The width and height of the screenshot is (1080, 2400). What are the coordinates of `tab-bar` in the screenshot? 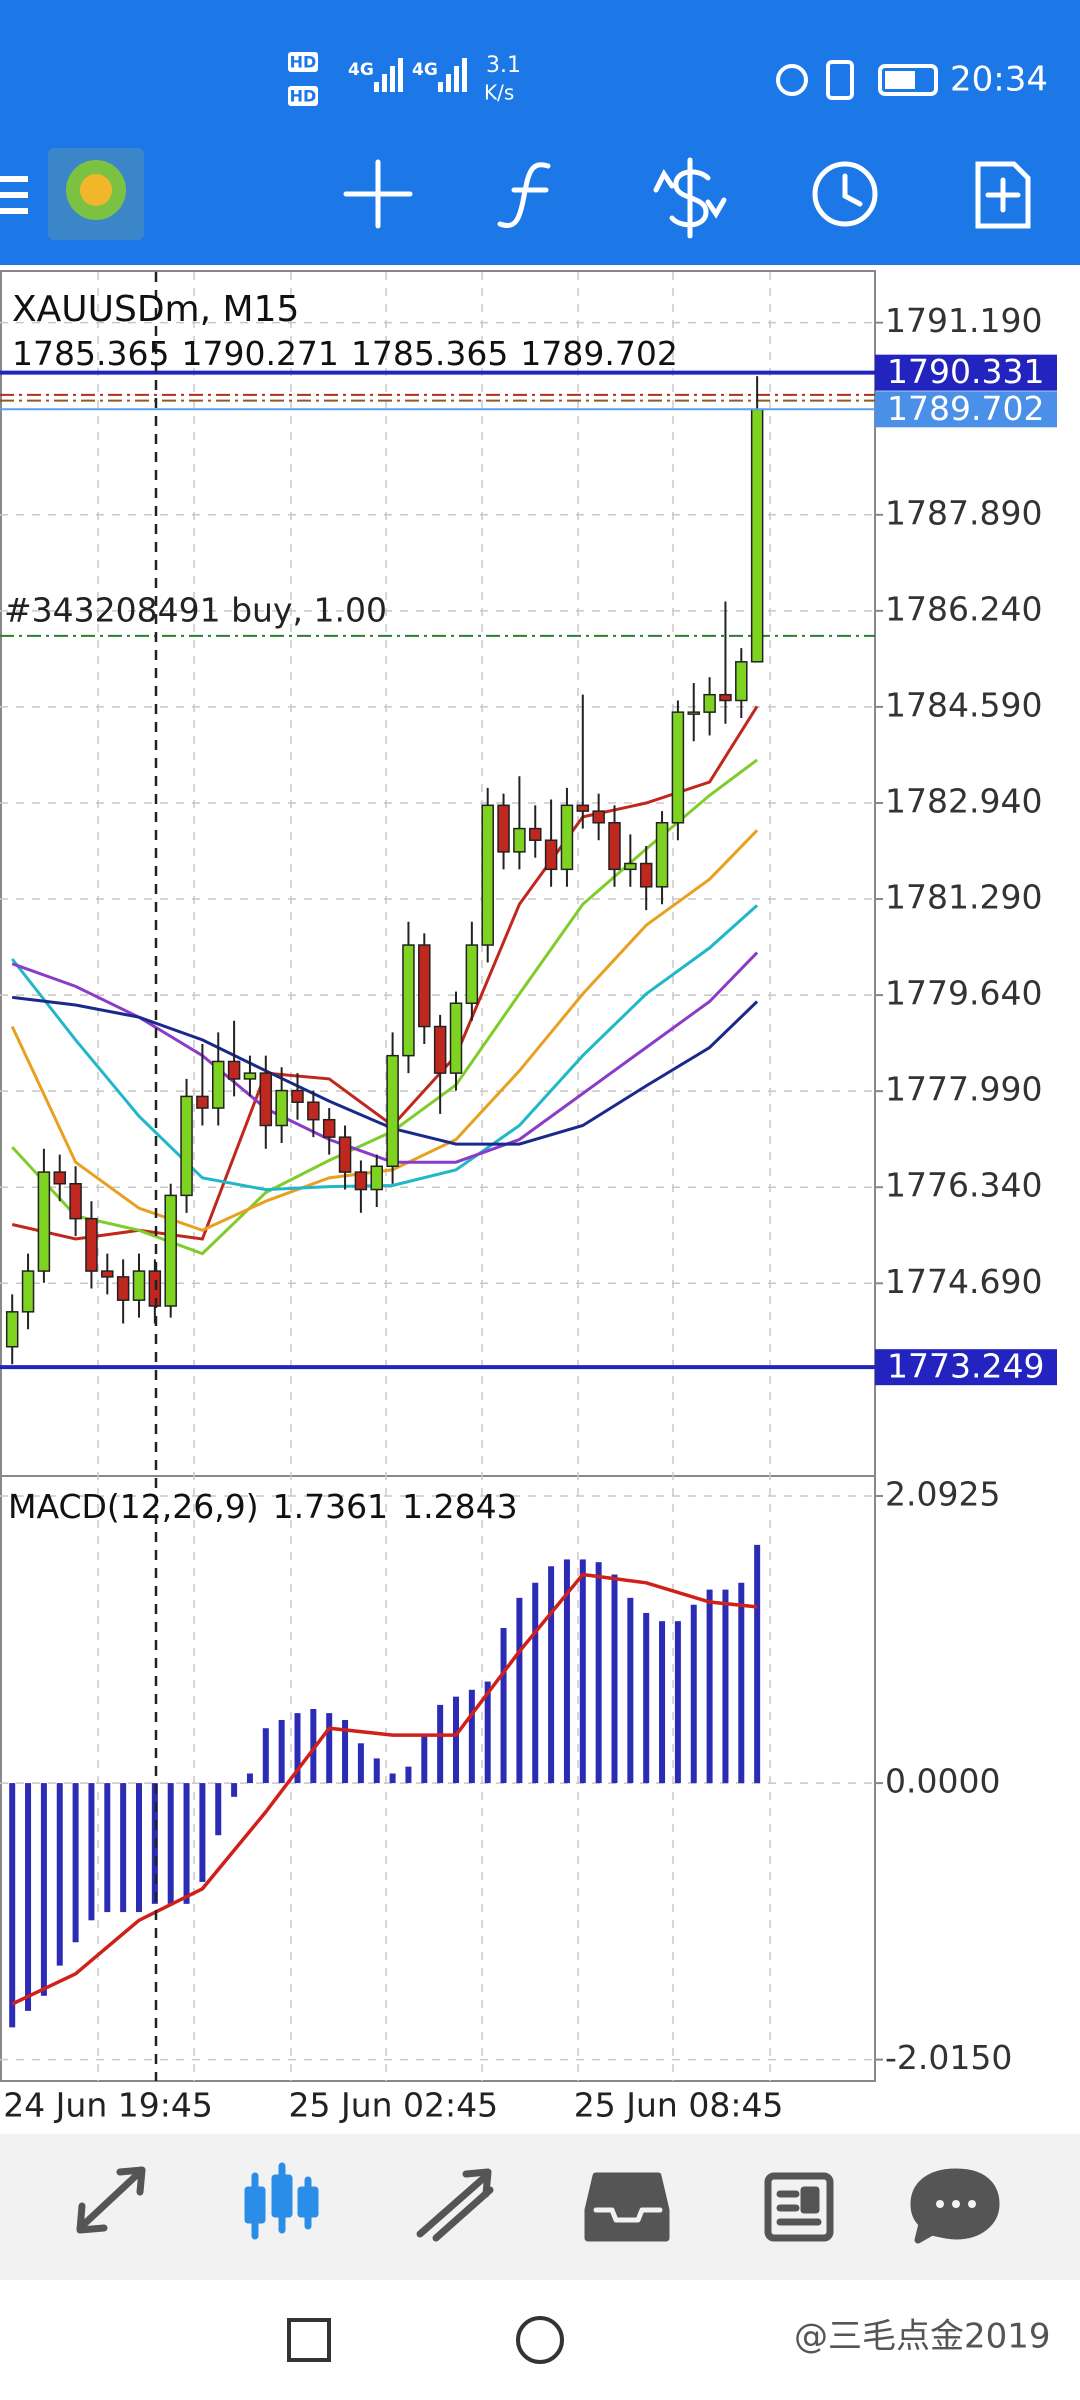 It's located at (540, 2207).